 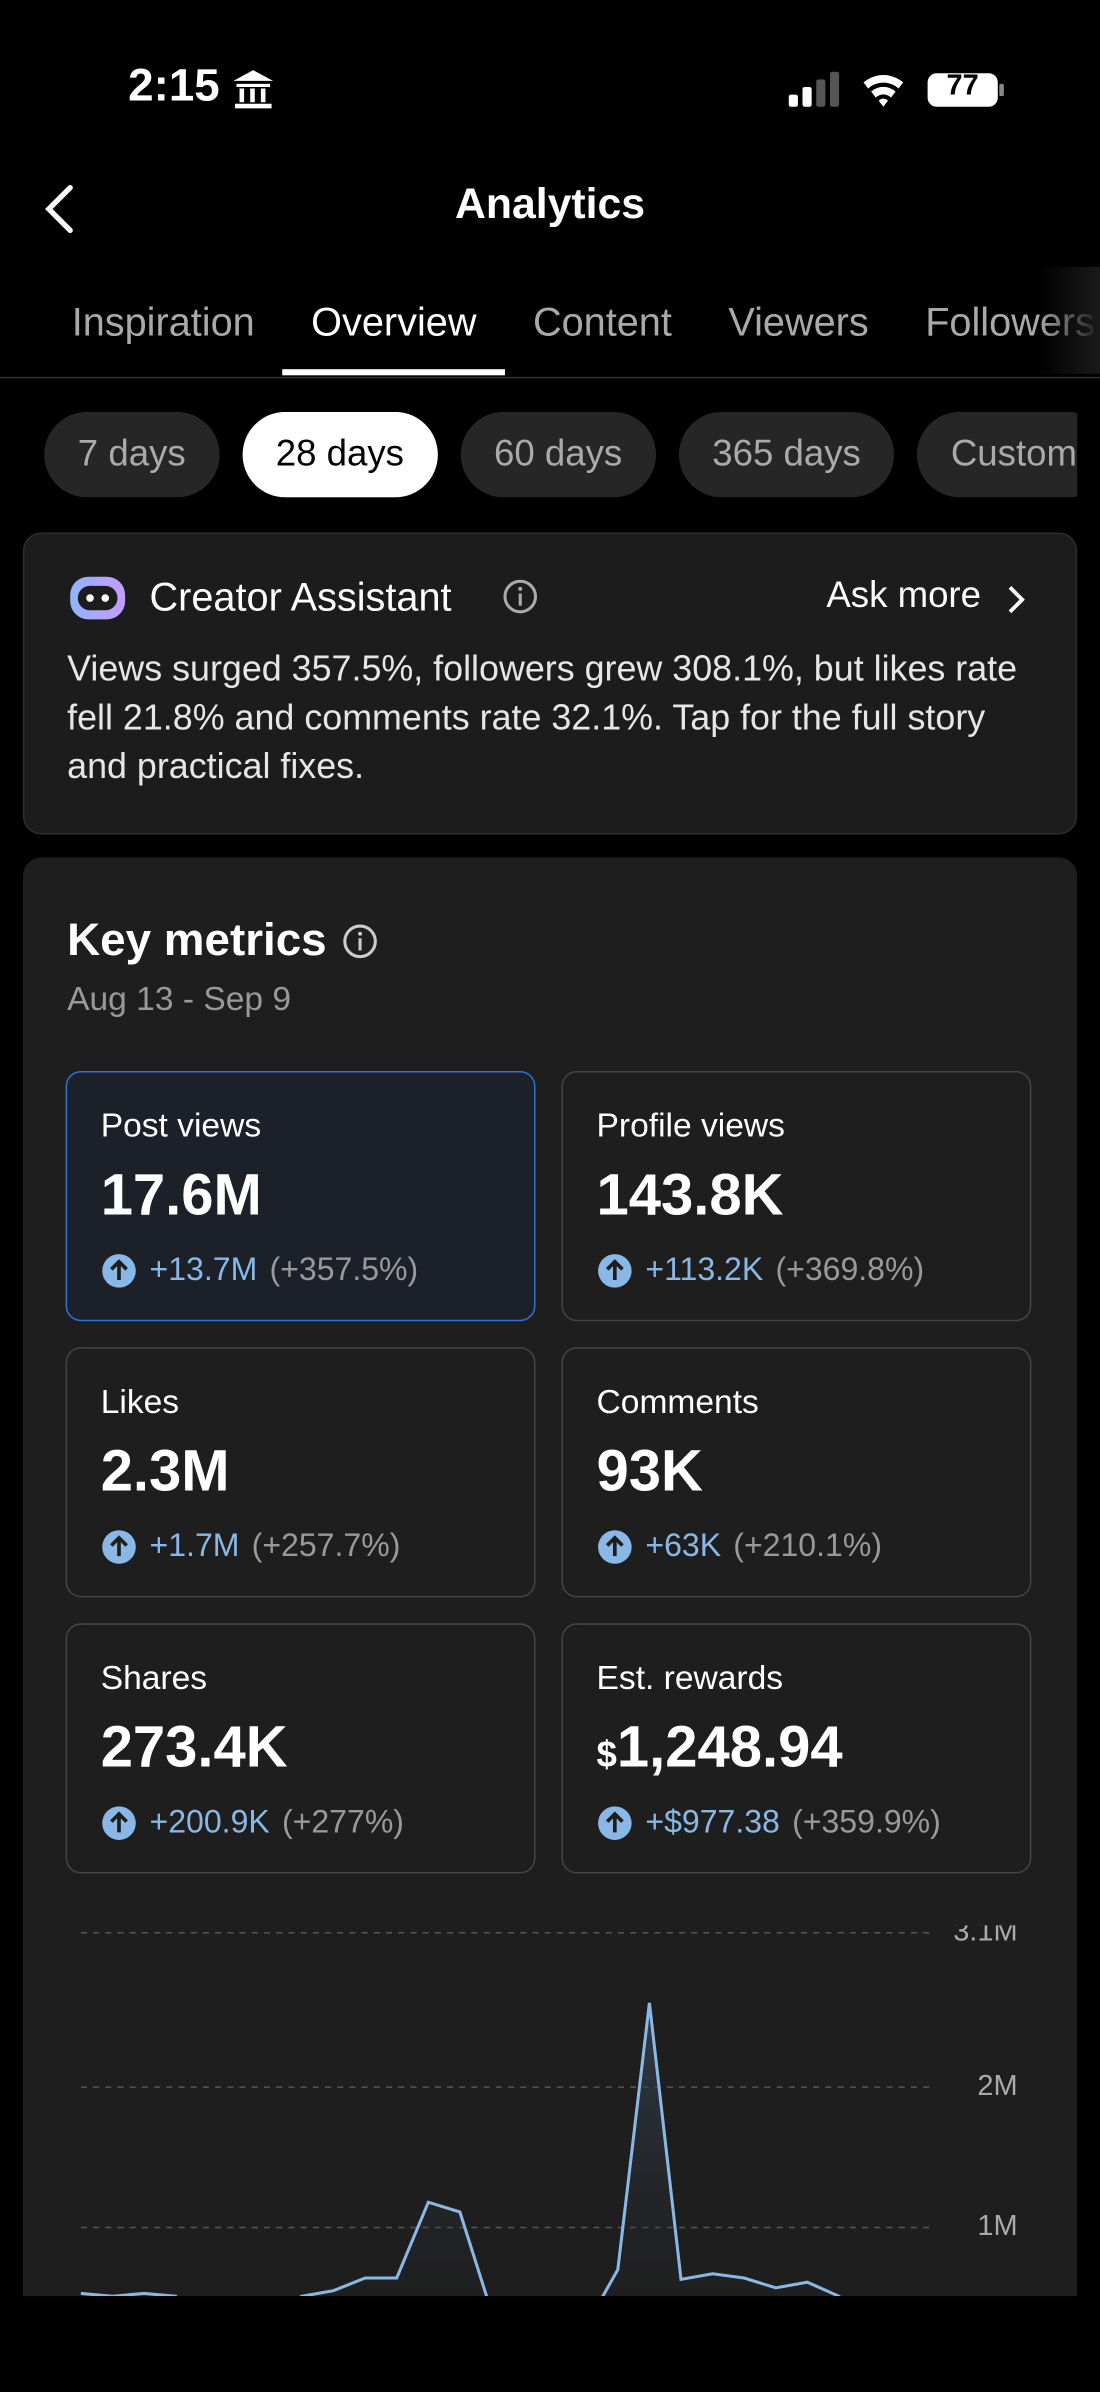 What do you see at coordinates (326, 1546) in the screenshot?
I see `change-percent: (+257.7%)` at bounding box center [326, 1546].